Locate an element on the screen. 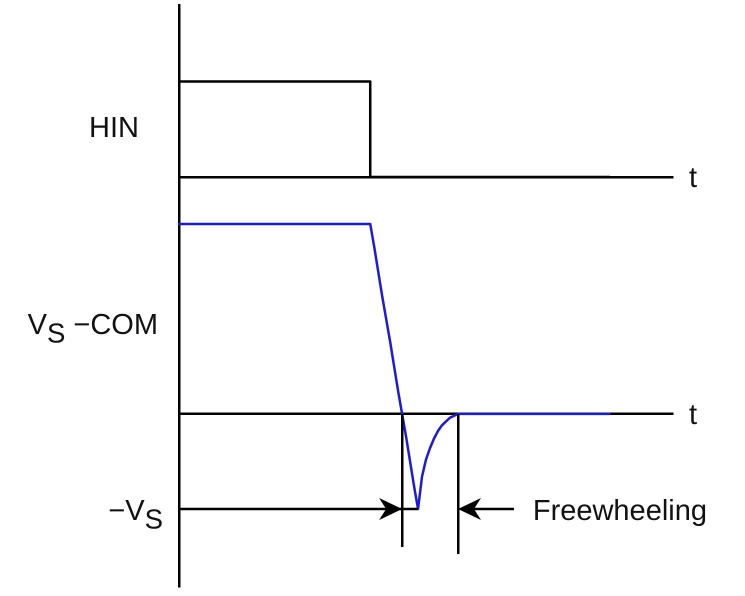  y-axis-title: HIN is located at coordinates (114, 129).